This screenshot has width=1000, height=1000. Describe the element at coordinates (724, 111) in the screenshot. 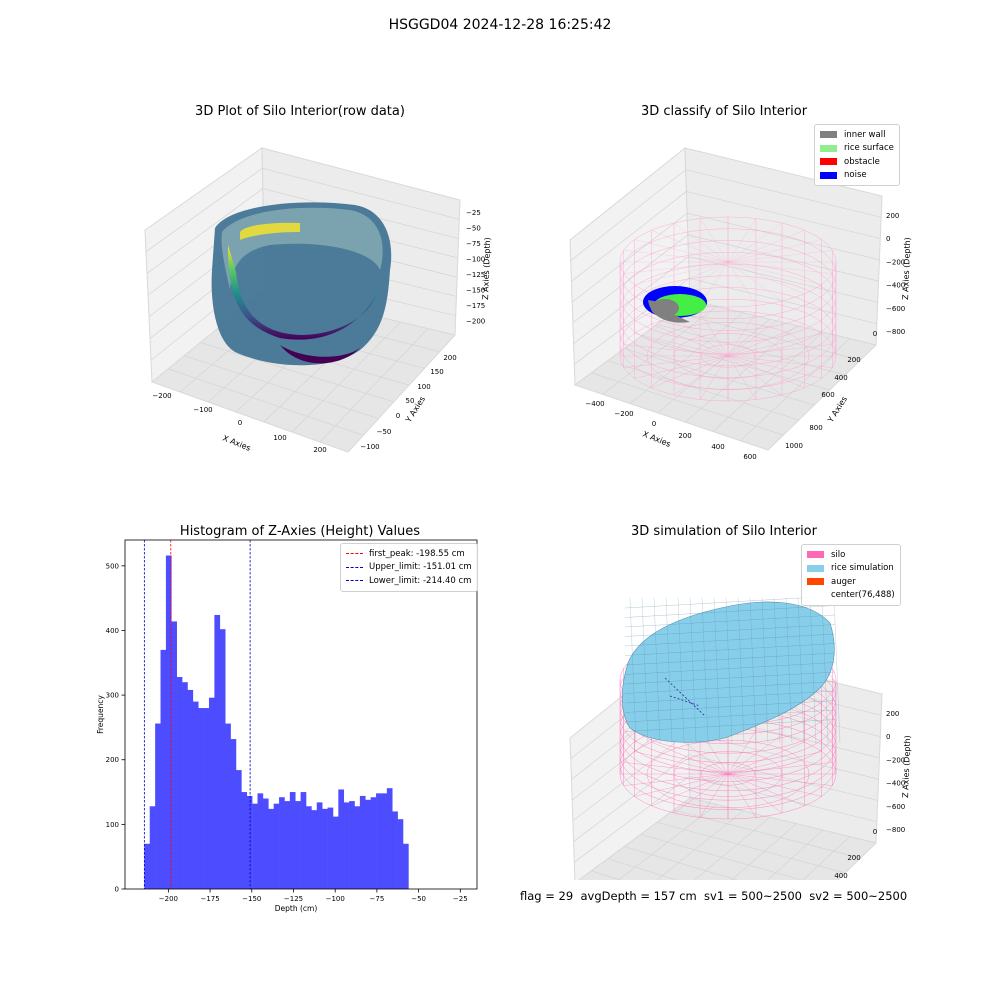

I see `panel2-title: 3D classify of Silo Interior` at that location.